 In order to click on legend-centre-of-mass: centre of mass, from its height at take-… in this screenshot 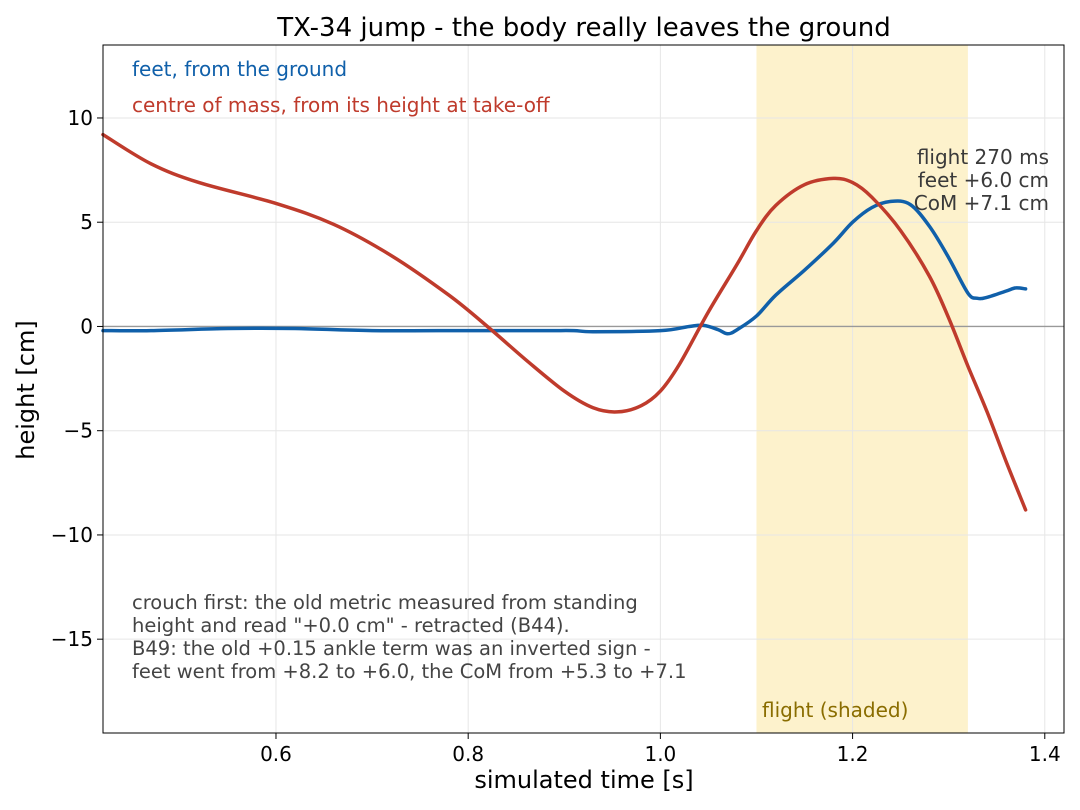, I will do `click(341, 105)`.